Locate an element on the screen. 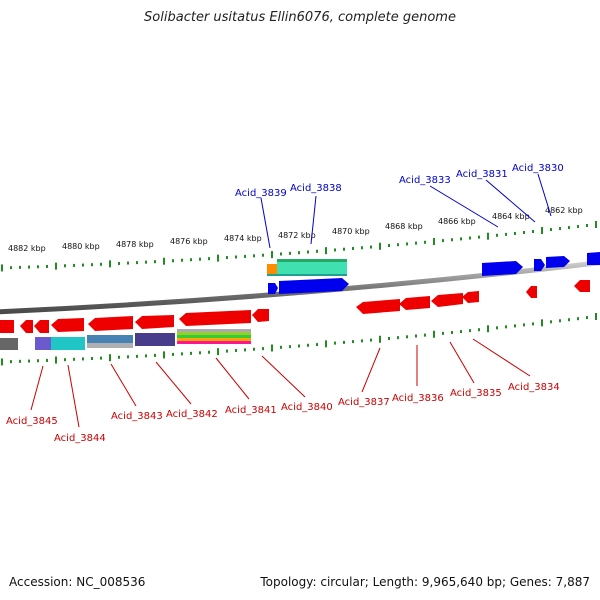 The width and height of the screenshot is (600, 600). scale-ticks-upper is located at coordinates (299, 246).